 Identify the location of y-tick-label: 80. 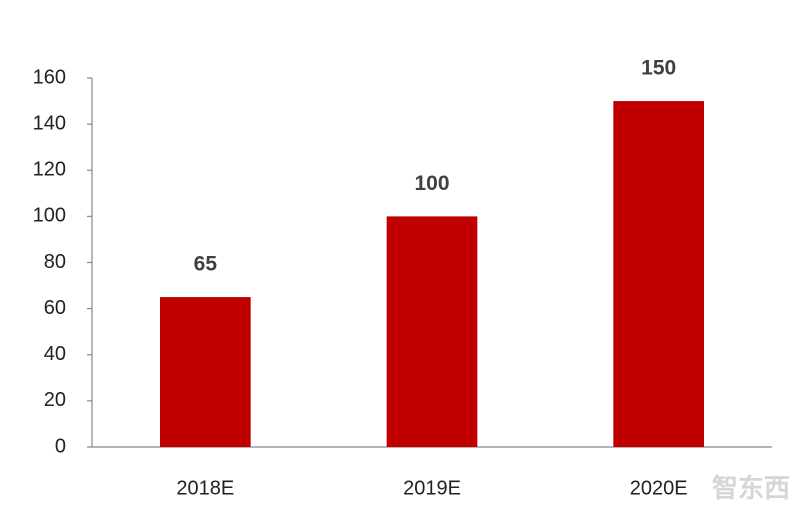
(55, 262).